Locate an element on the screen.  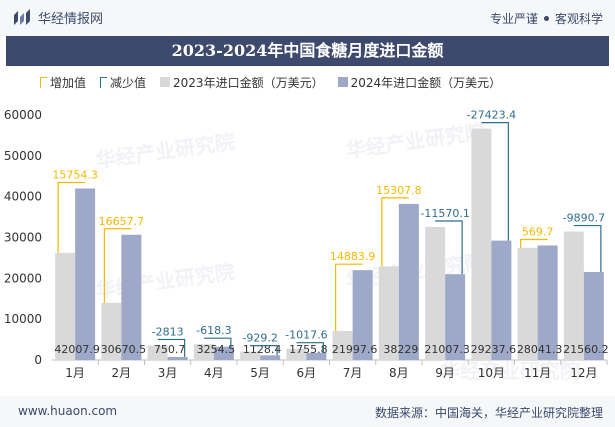
x-tick-label: 2月 is located at coordinates (122, 373).